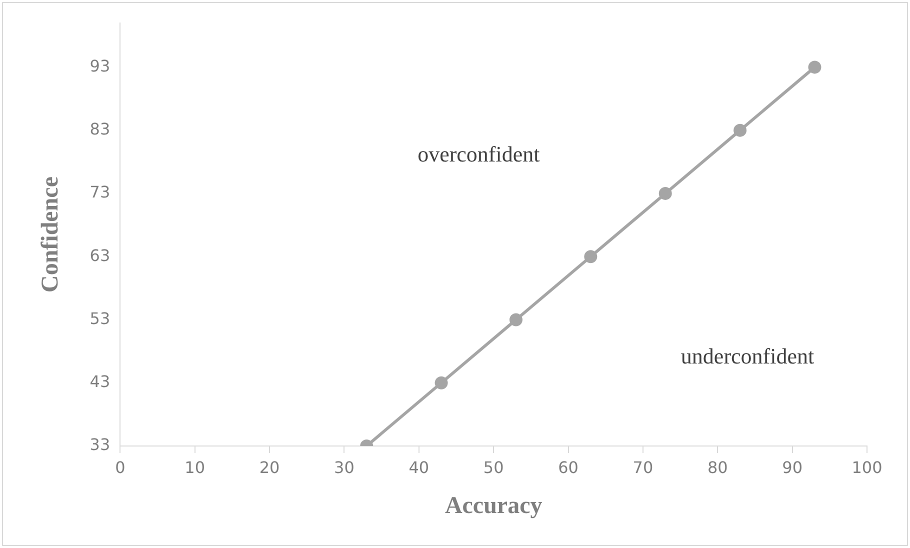  Describe the element at coordinates (643, 467) in the screenshot. I see `x-tick-label: 70` at that location.